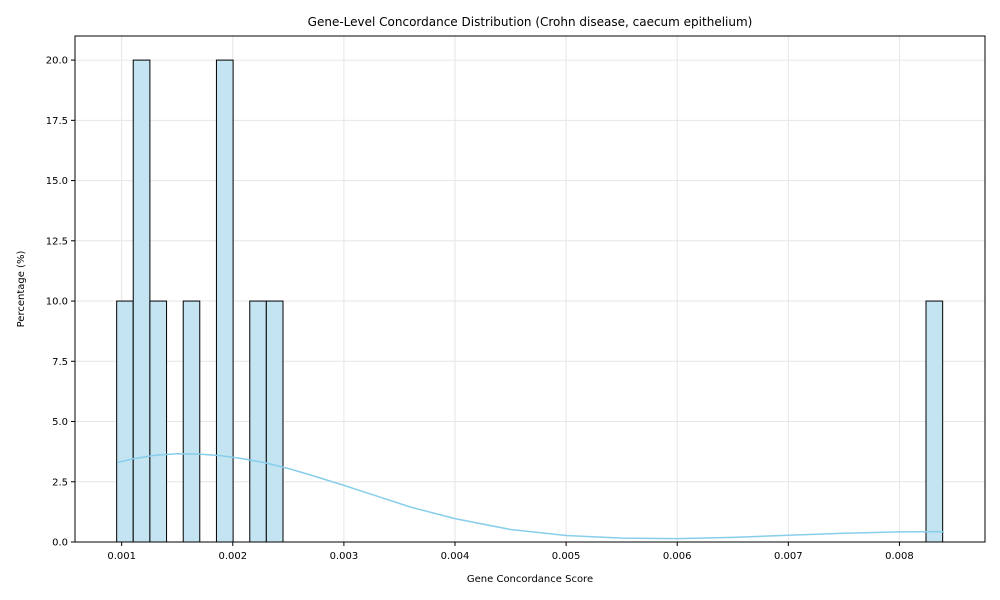  What do you see at coordinates (788, 556) in the screenshot?
I see `x-tick-label: 0.007` at bounding box center [788, 556].